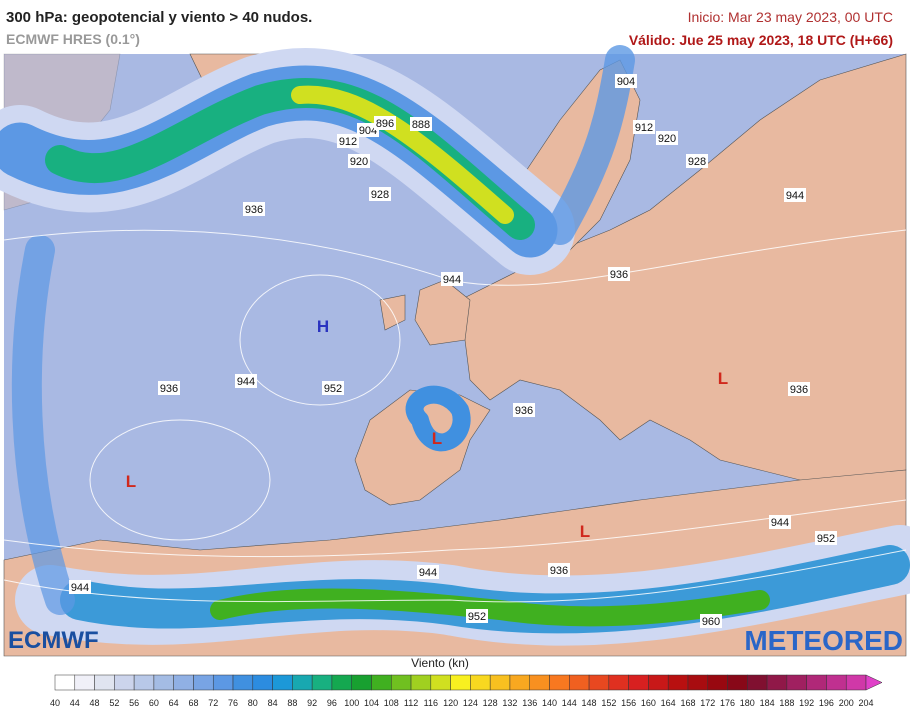 The height and width of the screenshot is (710, 910). What do you see at coordinates (380, 195) in the screenshot?
I see `contour-label: 928` at bounding box center [380, 195].